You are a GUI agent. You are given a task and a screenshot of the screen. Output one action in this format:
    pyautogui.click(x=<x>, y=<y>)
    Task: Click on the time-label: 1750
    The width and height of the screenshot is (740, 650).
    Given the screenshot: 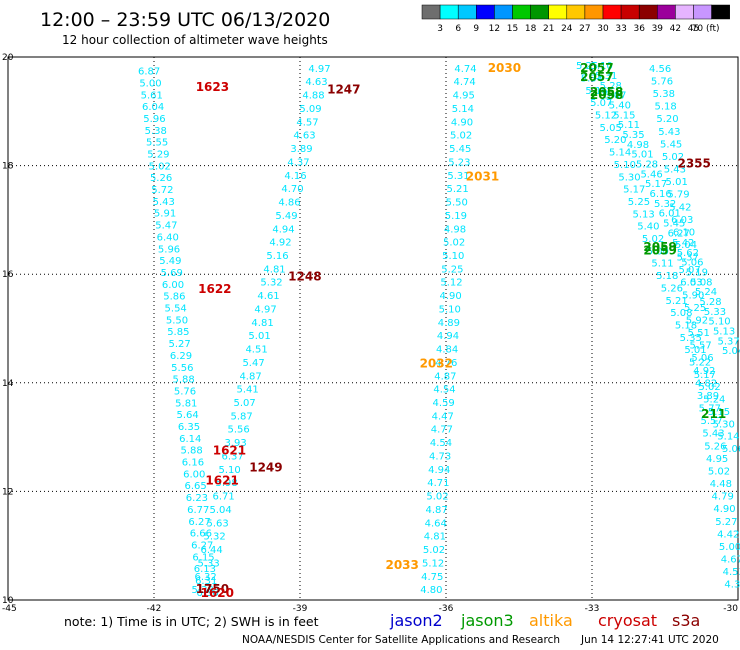 What is the action you would take?
    pyautogui.click(x=212, y=589)
    